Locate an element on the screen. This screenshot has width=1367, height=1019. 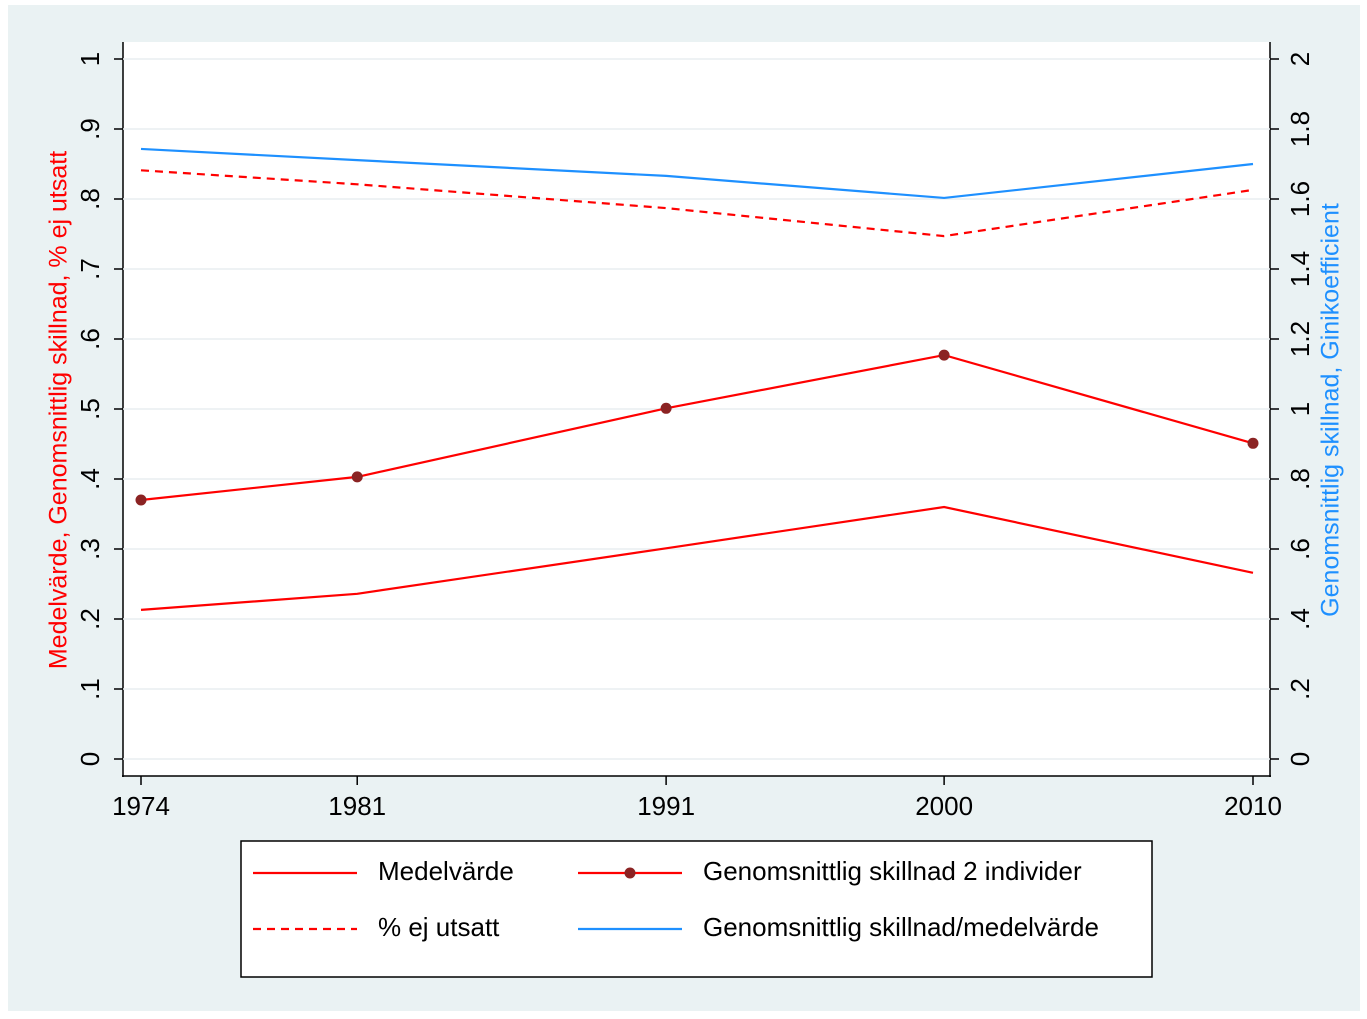
y-tick-label: .2 is located at coordinates (90, 619).